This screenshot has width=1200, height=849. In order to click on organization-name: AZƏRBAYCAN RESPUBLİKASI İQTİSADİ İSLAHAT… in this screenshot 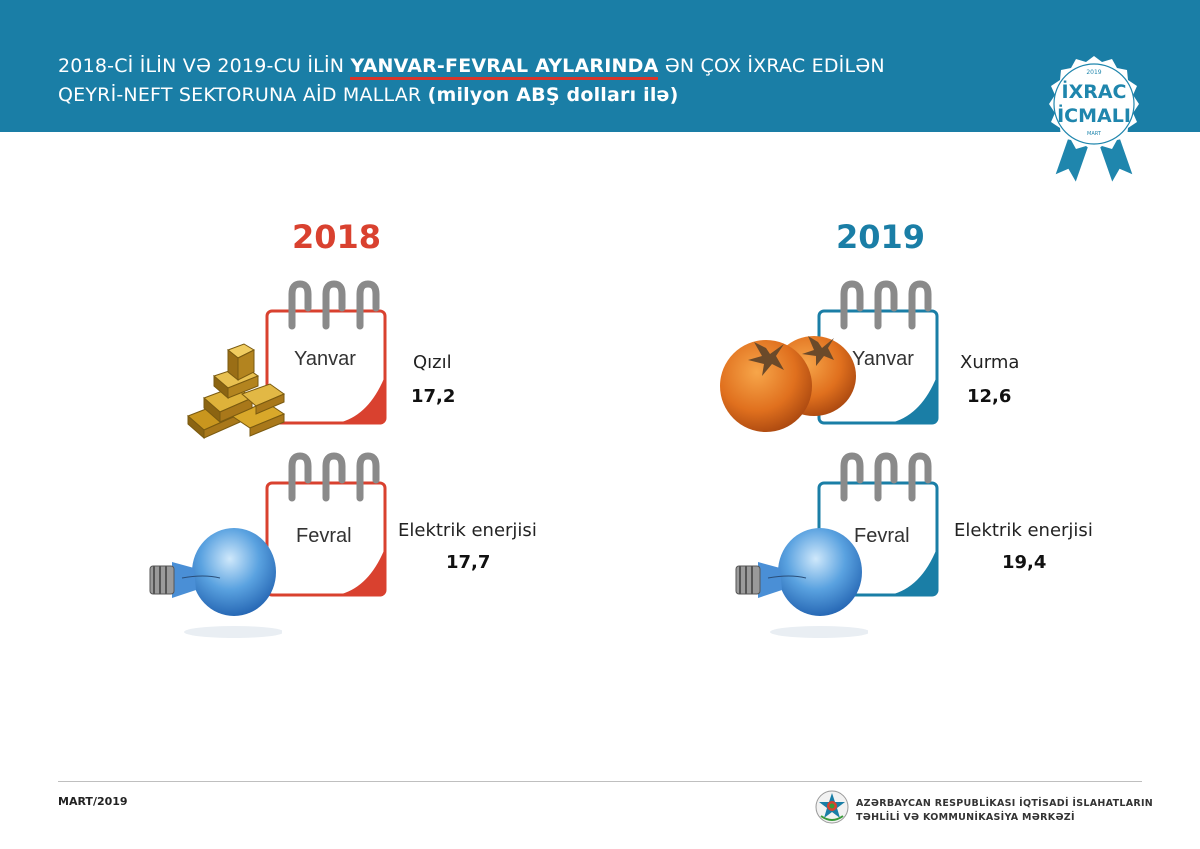, I will do `click(1004, 811)`.